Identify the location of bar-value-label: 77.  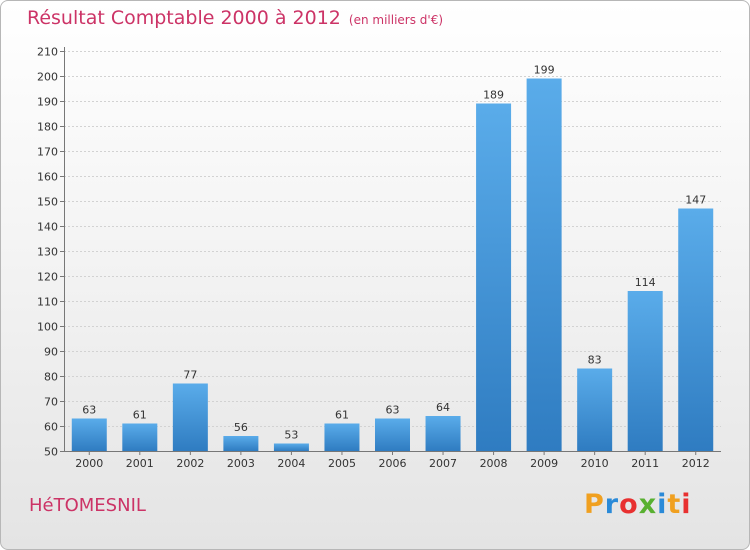
(190, 375).